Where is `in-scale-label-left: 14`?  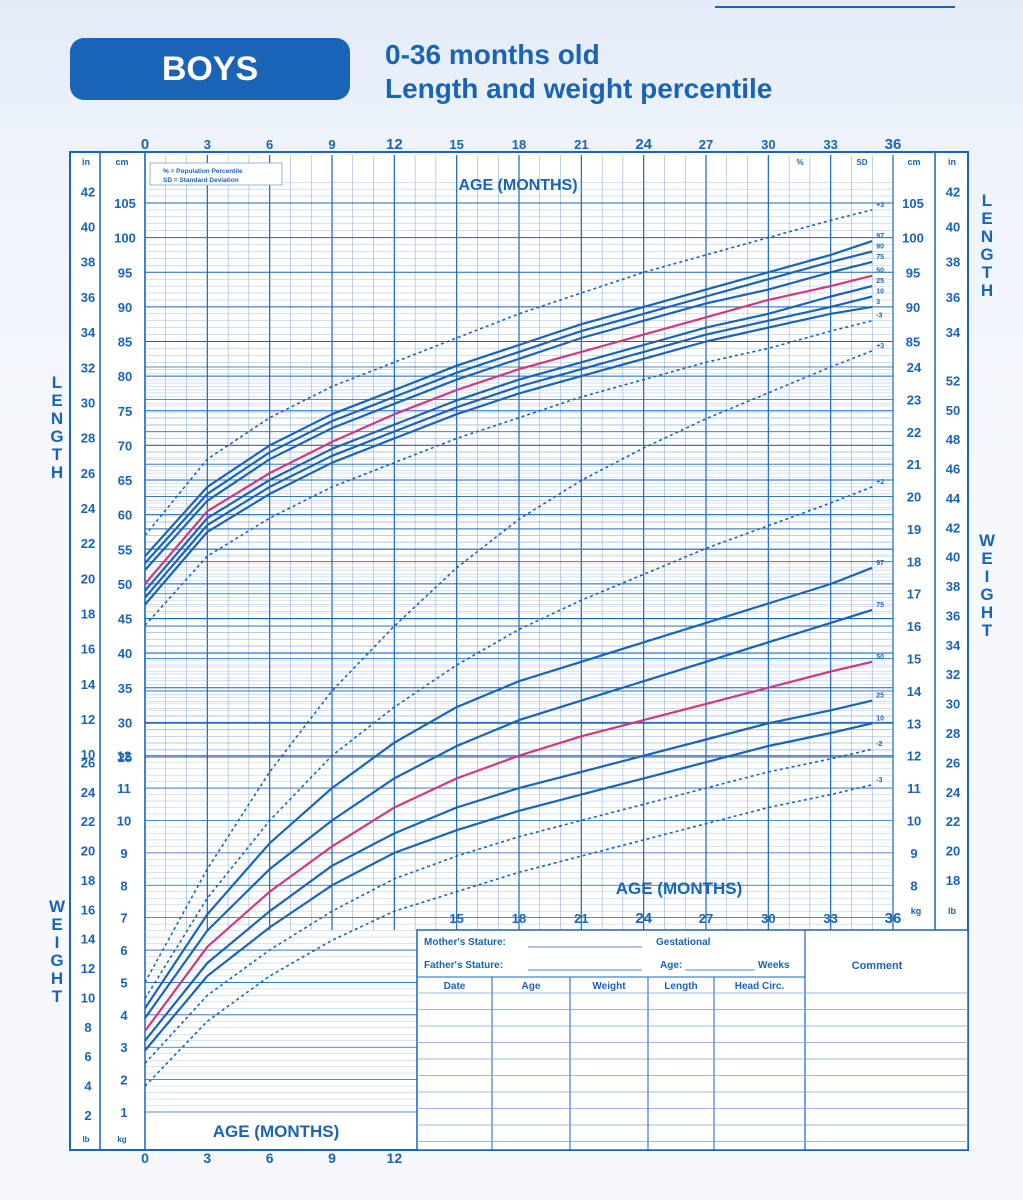
in-scale-label-left: 14 is located at coordinates (88, 684).